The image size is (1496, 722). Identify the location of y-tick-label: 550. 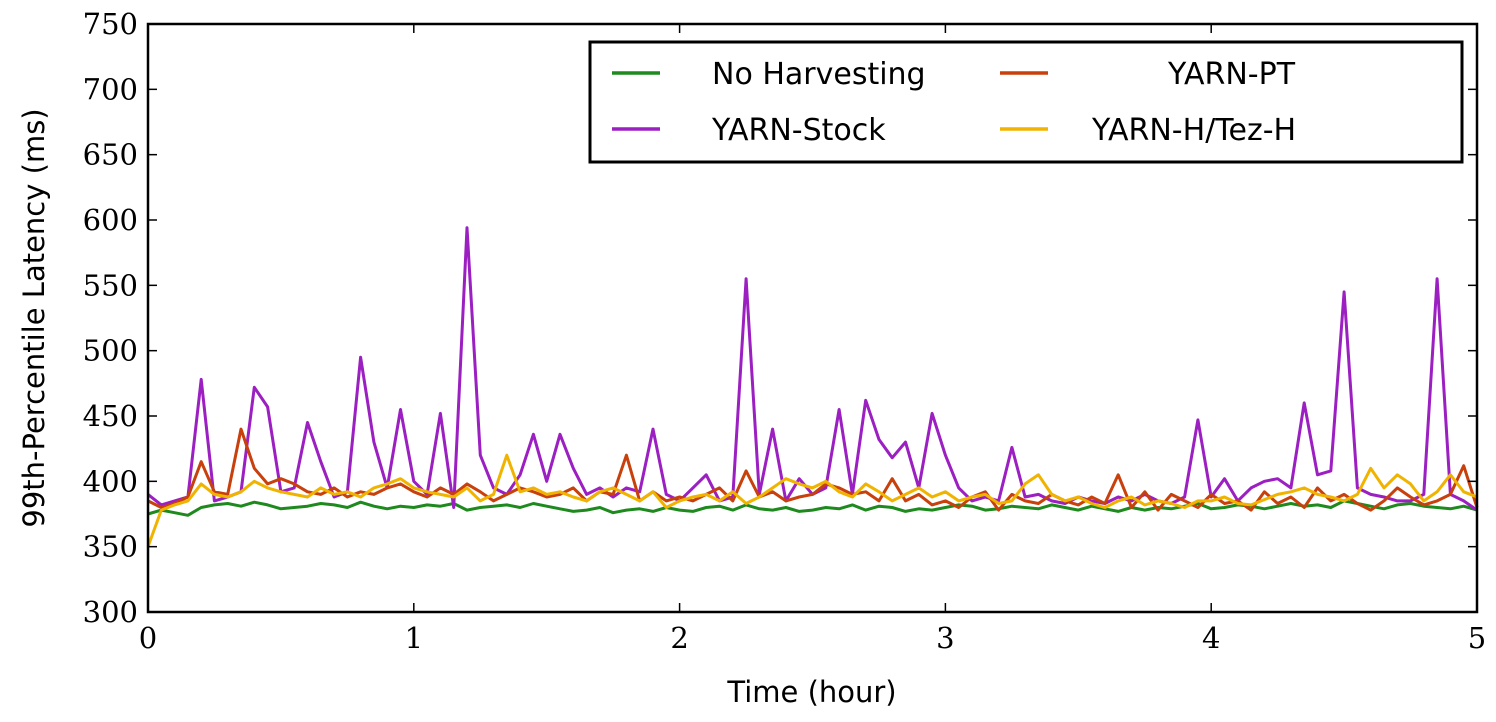
(110, 285).